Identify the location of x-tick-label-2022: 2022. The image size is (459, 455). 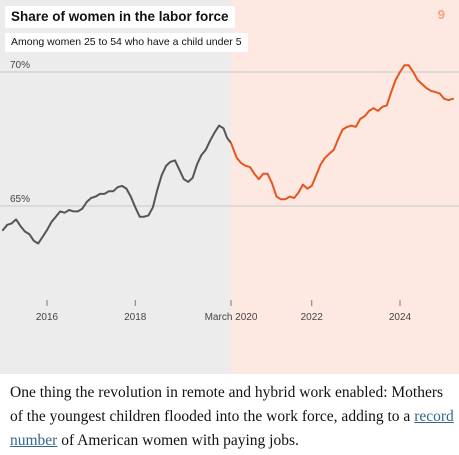
(312, 317).